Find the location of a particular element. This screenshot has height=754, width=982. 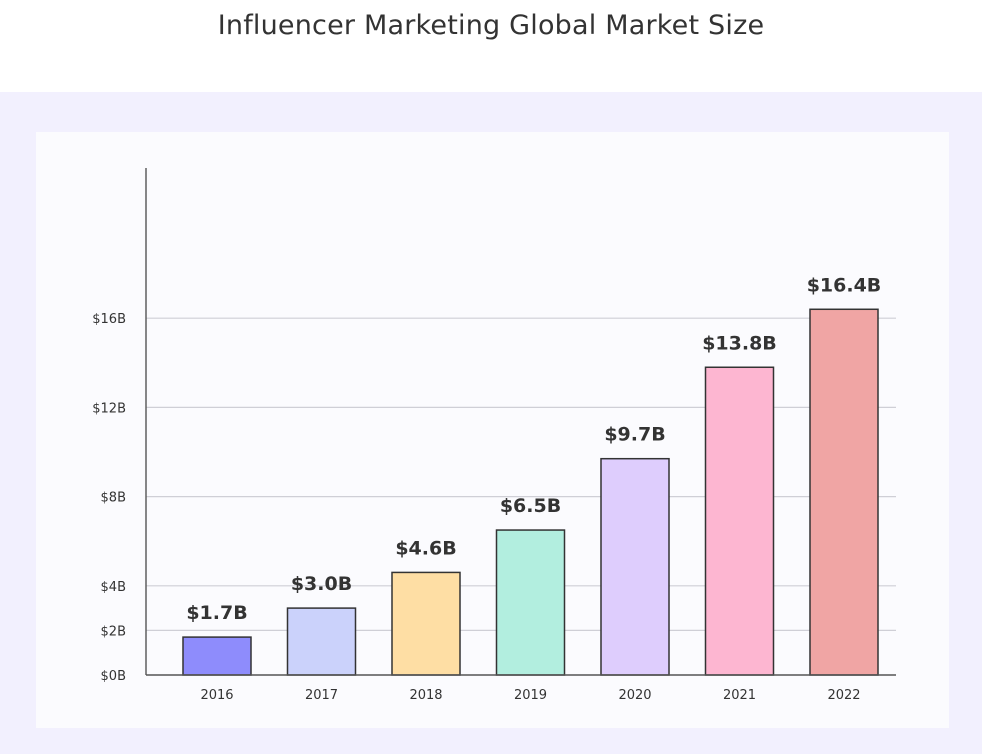

x-tick-label: 2022 is located at coordinates (843, 695).